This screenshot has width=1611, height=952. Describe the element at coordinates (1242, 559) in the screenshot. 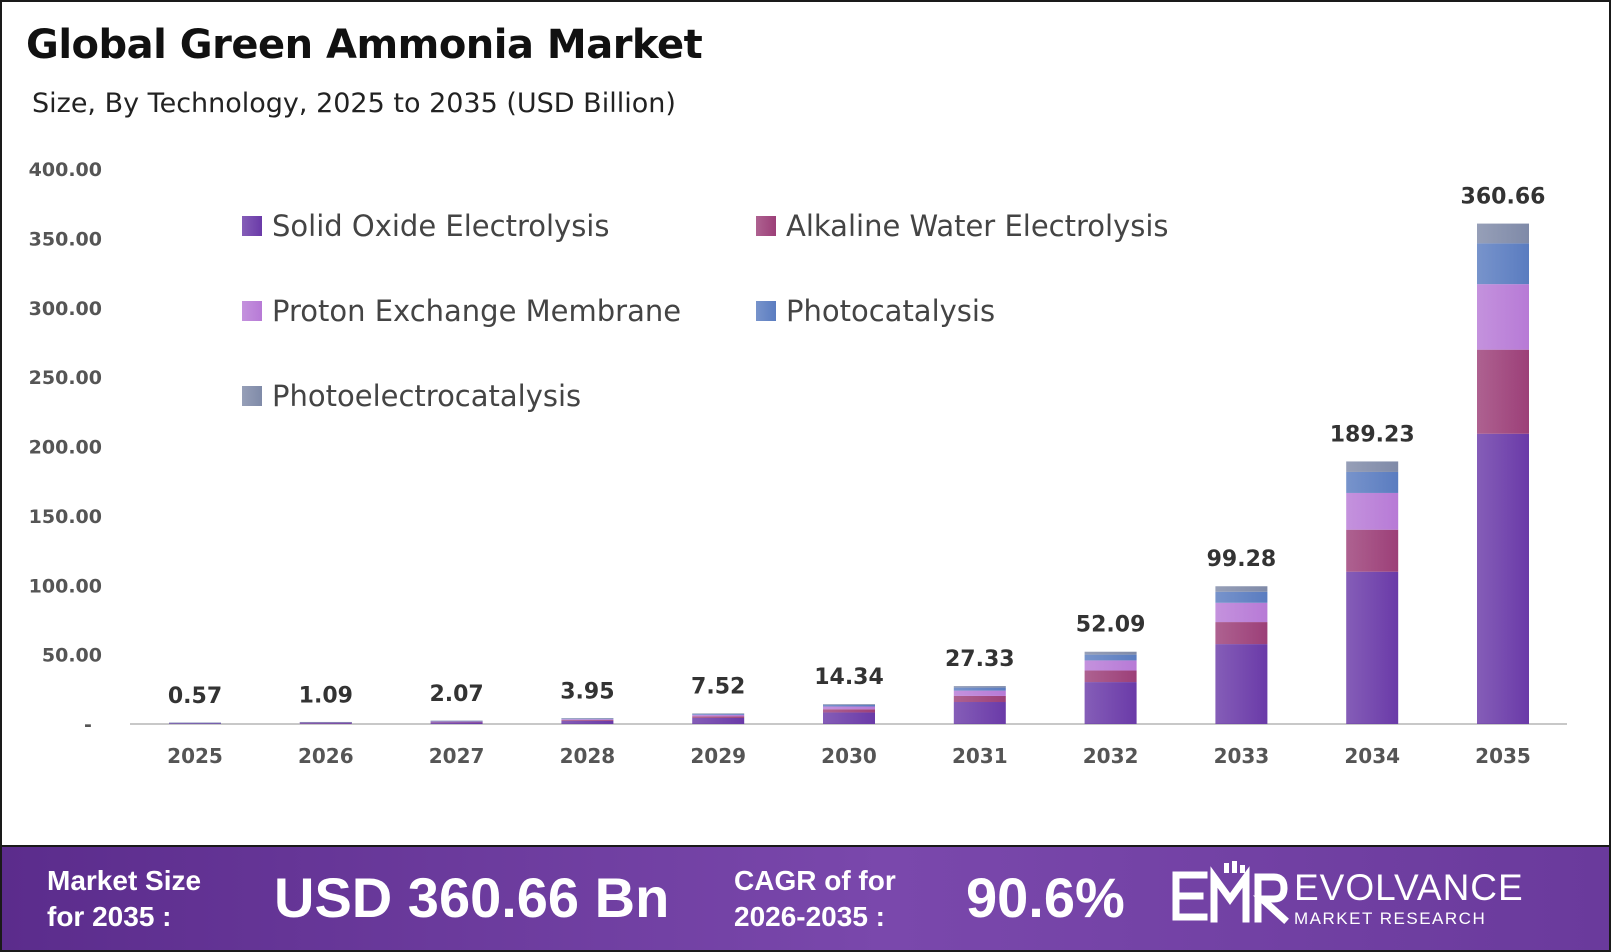

I see `bar-total-label: 99.28` at that location.